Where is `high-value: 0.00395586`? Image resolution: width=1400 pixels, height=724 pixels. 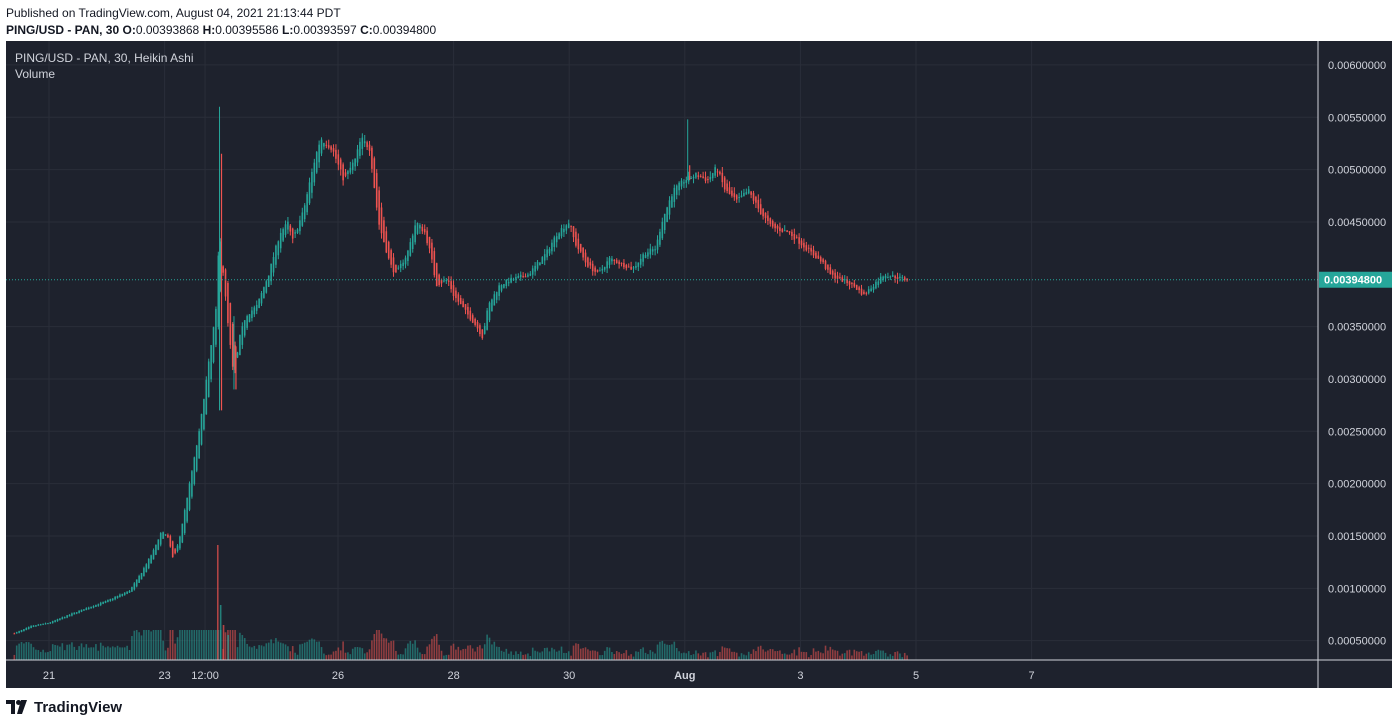 high-value: 0.00395586 is located at coordinates (247, 30).